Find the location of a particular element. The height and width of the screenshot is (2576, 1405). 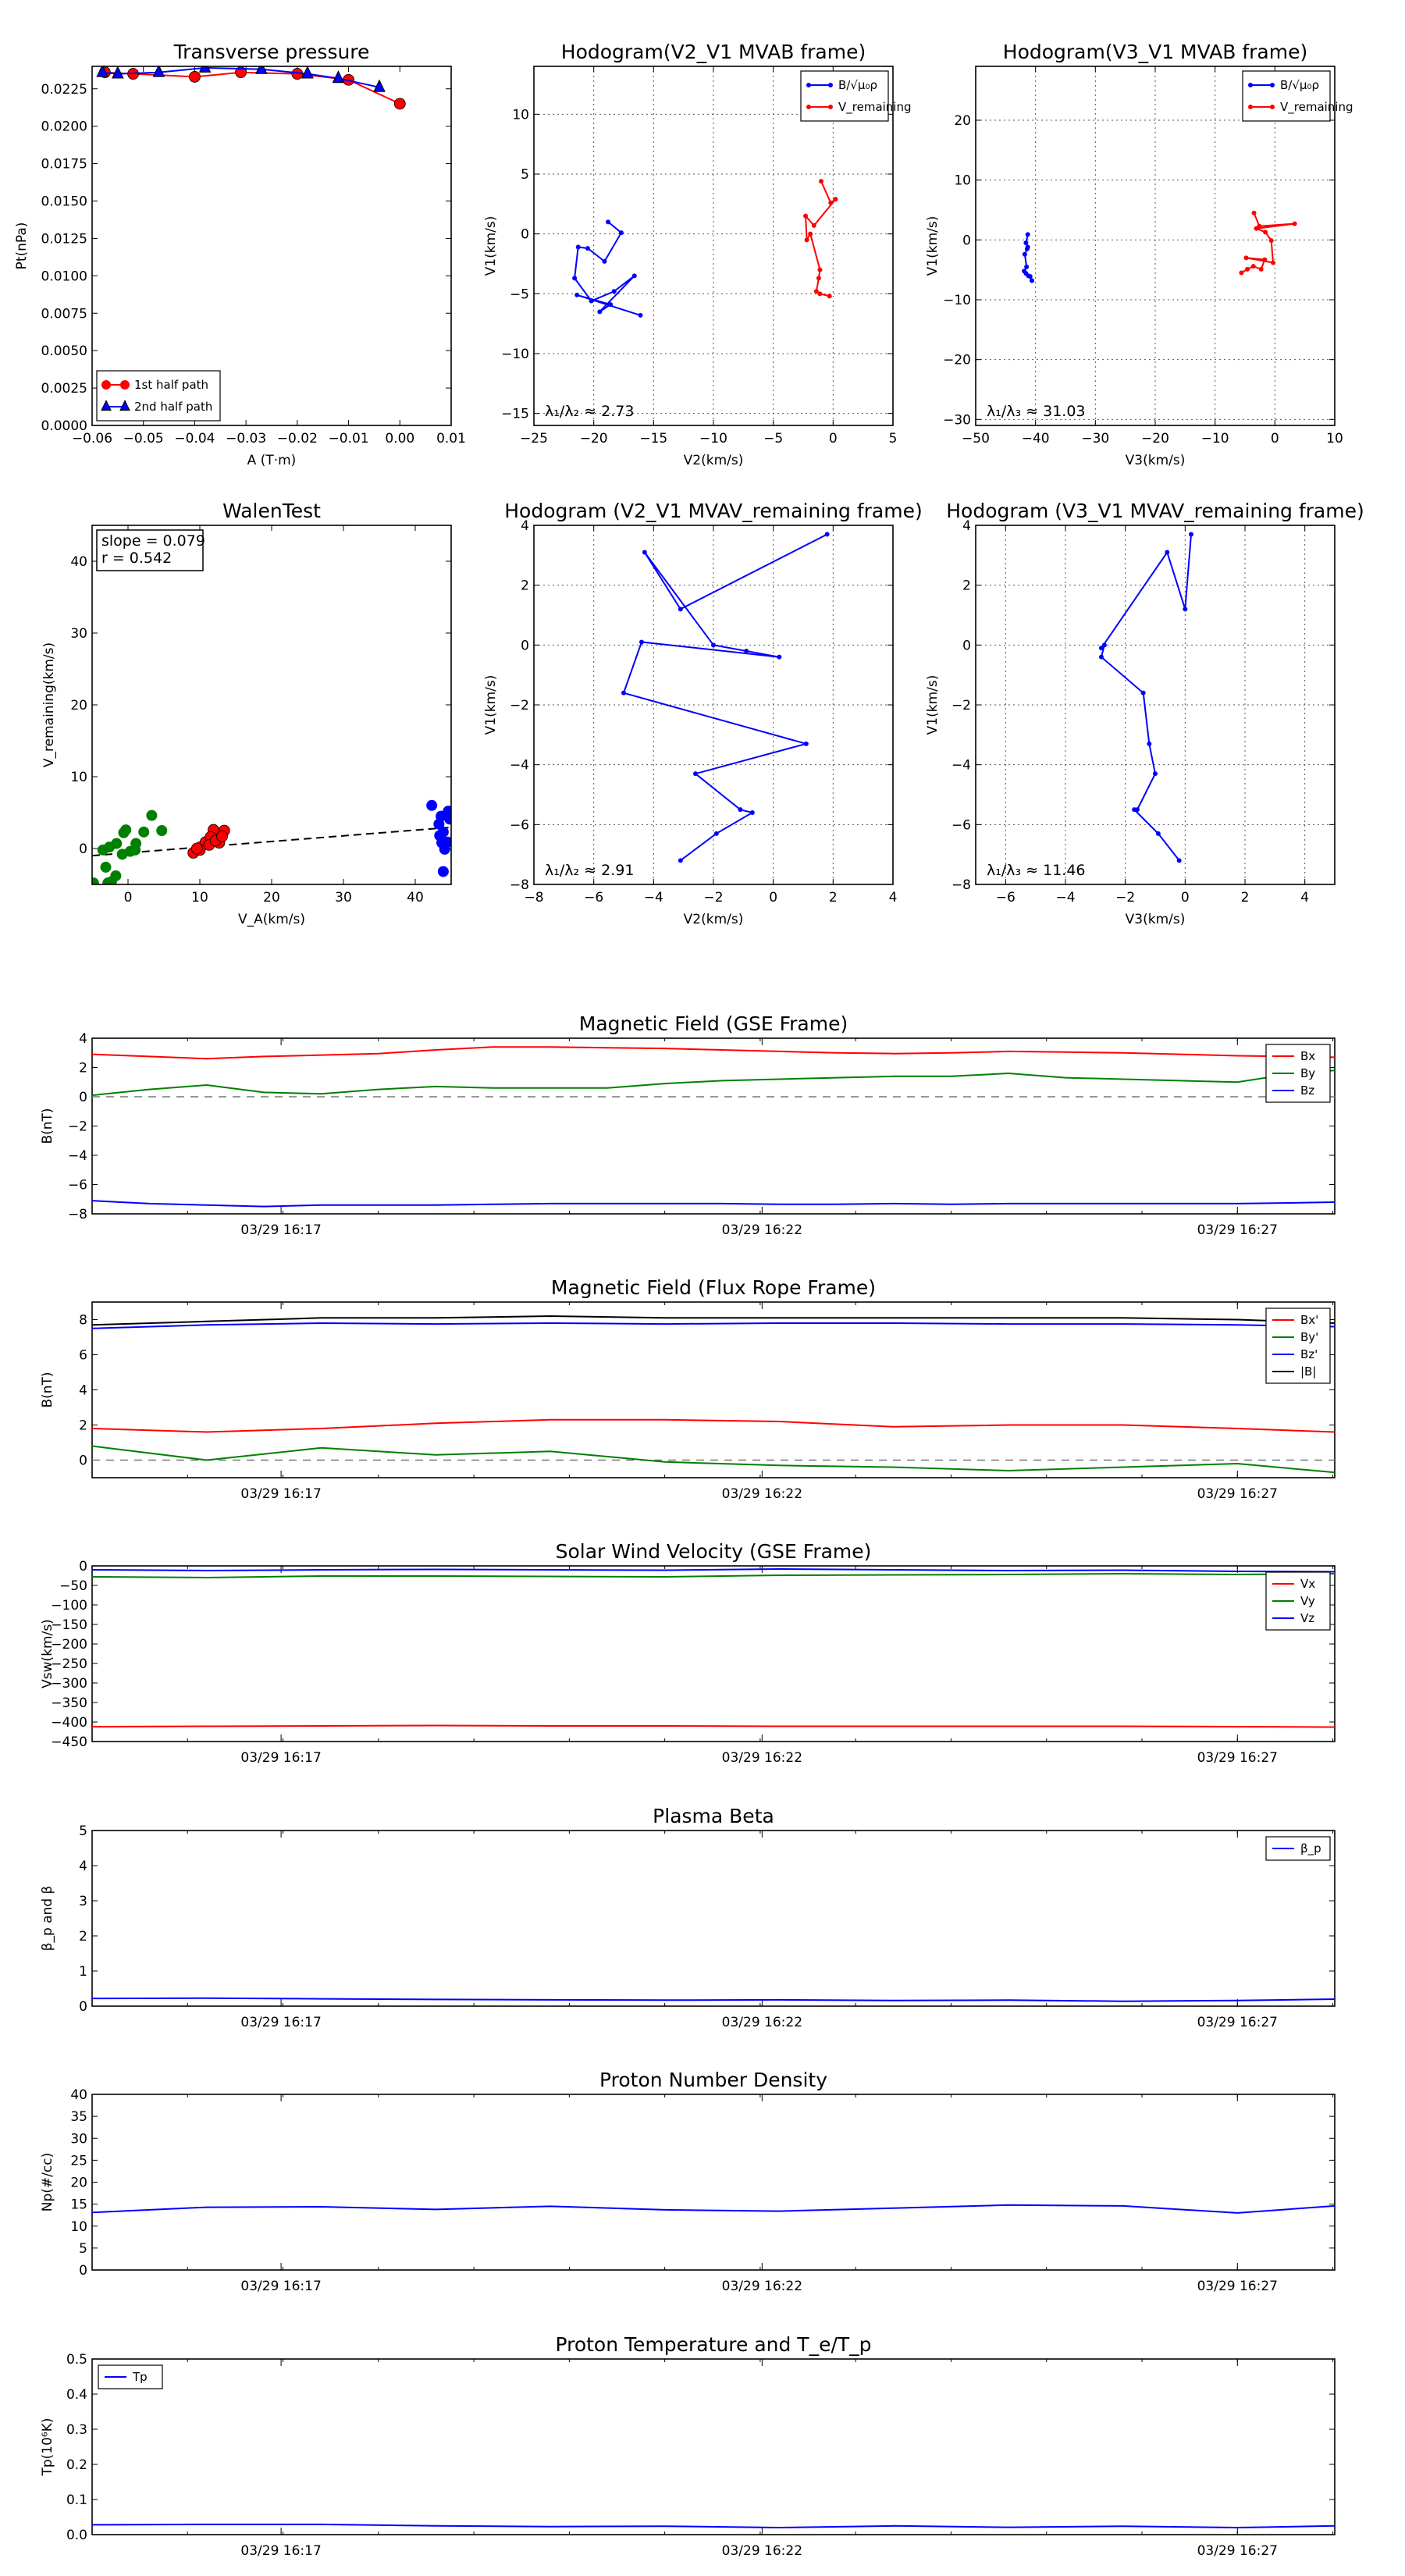

y-tick-label: −8 is located at coordinates (77, 1214).